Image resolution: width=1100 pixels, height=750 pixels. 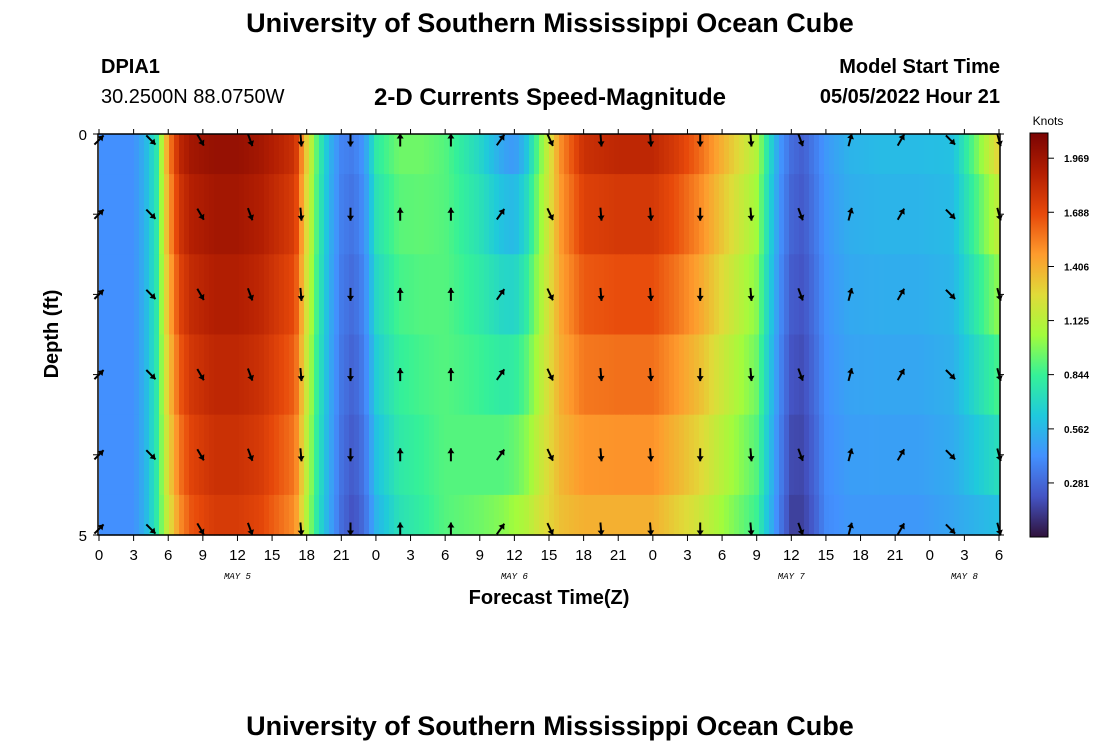 What do you see at coordinates (203, 555) in the screenshot?
I see `x-tick-label: 9` at bounding box center [203, 555].